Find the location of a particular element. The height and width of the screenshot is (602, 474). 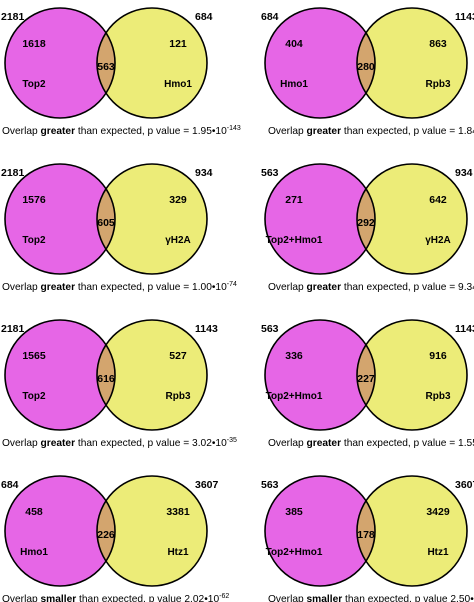

right-set-total: 934 is located at coordinates (204, 173).